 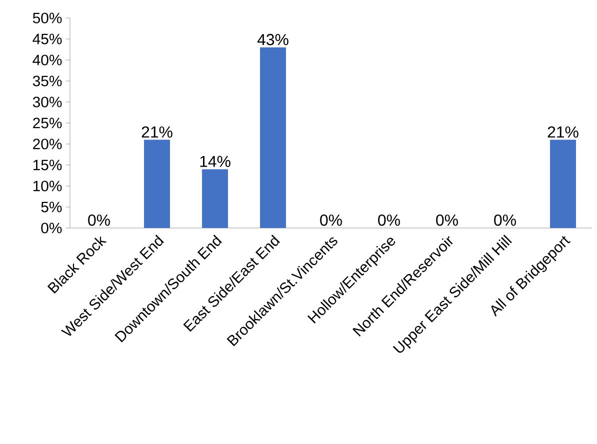 What do you see at coordinates (47, 81) in the screenshot?
I see `y-tick-label: 35%` at bounding box center [47, 81].